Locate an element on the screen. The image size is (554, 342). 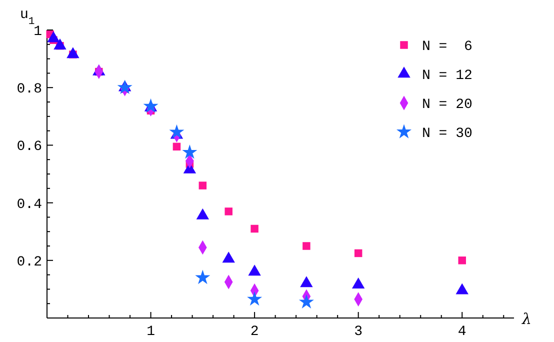
x-tick-label: 1 is located at coordinates (150, 332).